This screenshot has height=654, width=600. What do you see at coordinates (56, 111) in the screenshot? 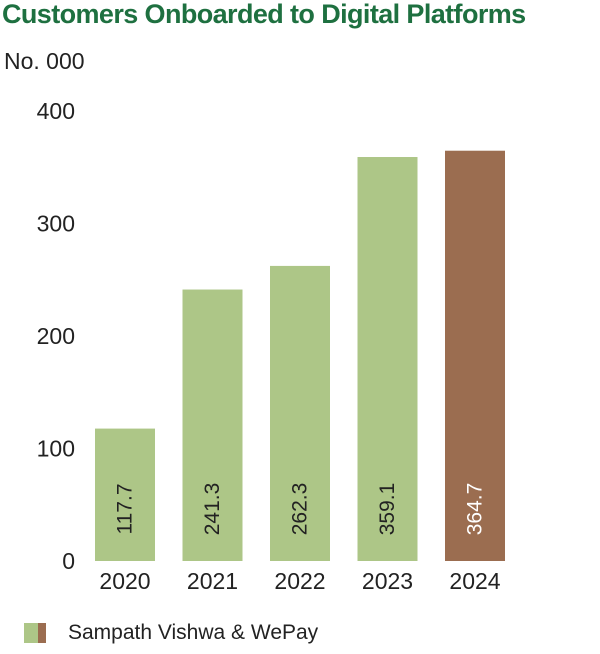
I see `y-tick-label: 400` at bounding box center [56, 111].